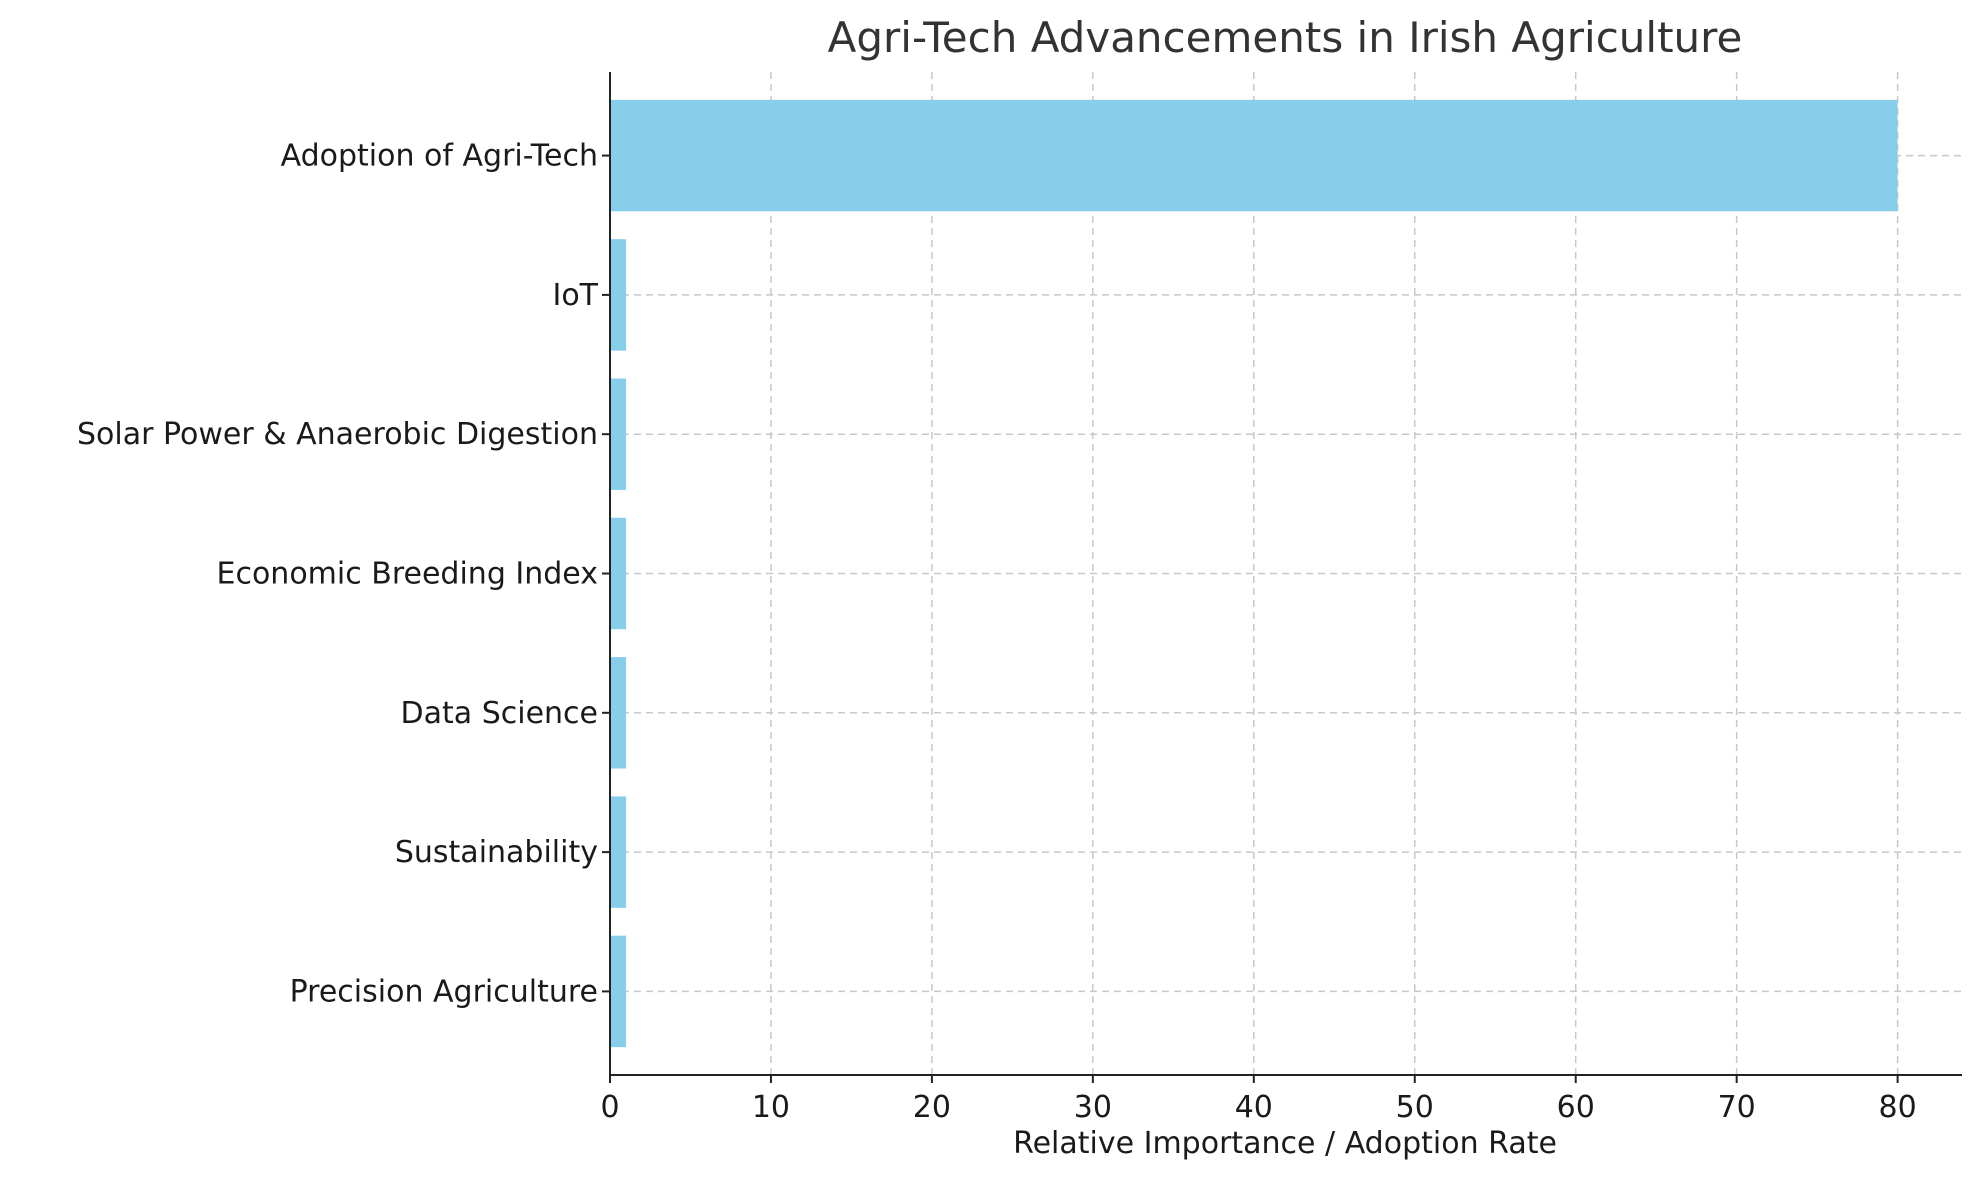  I want to click on y-tick-label: Sustainability, so click(496, 852).